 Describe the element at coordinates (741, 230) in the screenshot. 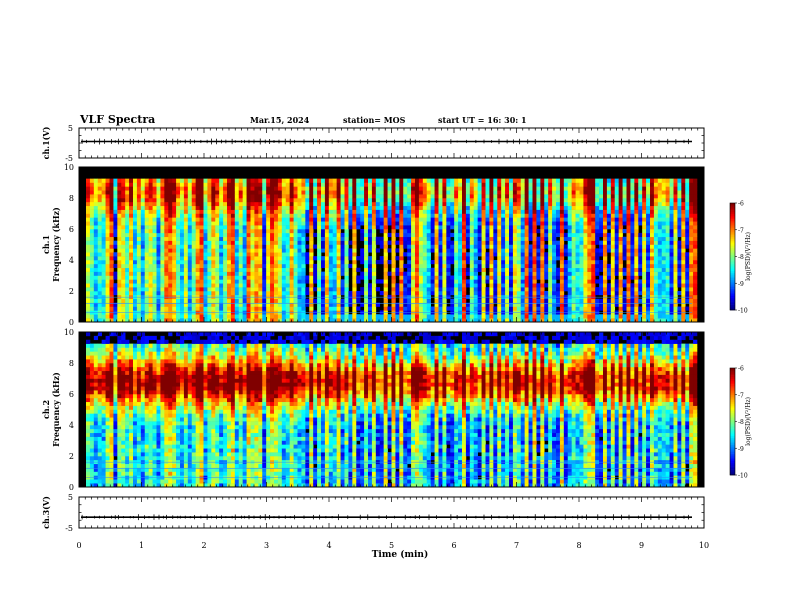

I see `ch1-colorbar-tick-label: -7` at that location.